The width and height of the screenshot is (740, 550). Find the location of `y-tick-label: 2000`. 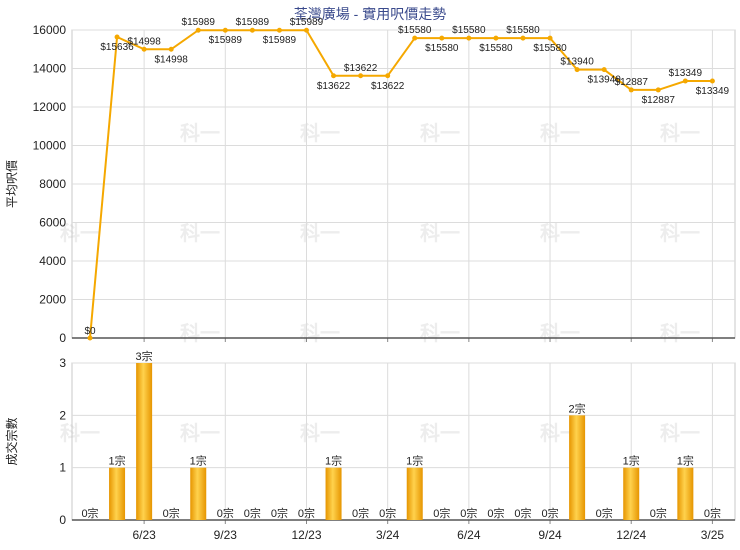

y-tick-label: 2000 is located at coordinates (52, 300).